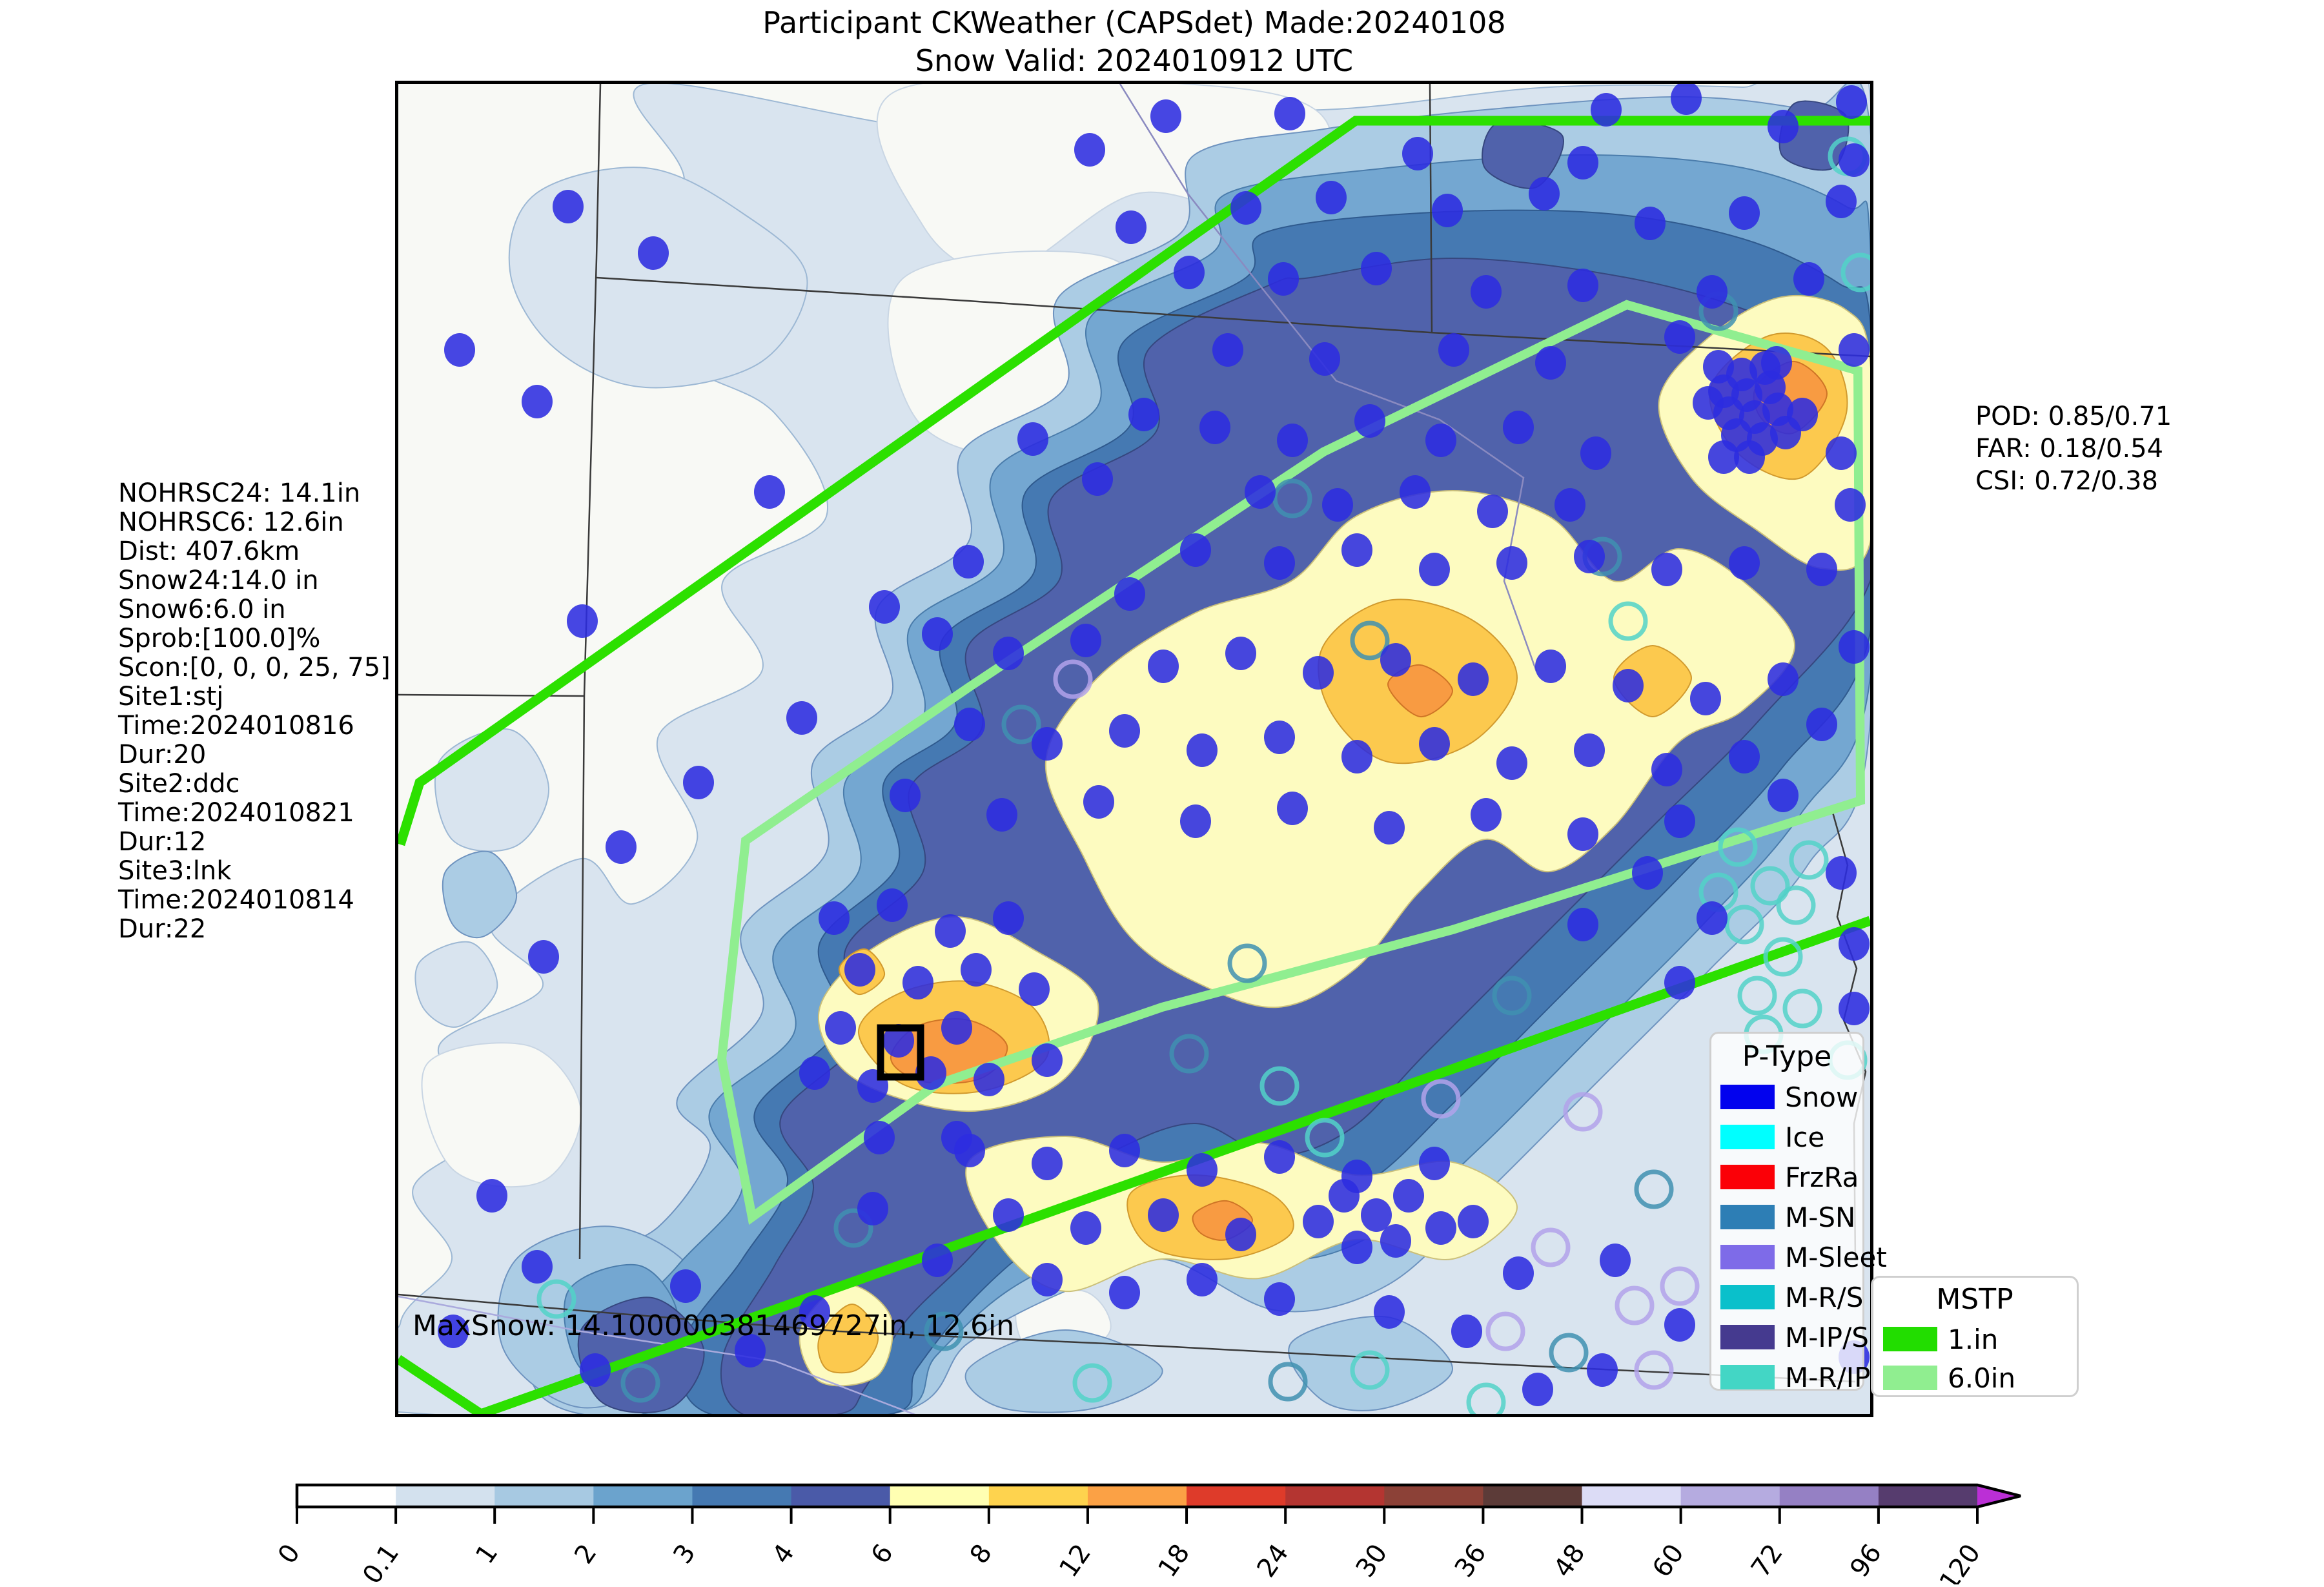  What do you see at coordinates (1960, 1562) in the screenshot?
I see `colorbar-tick-label: 120` at bounding box center [1960, 1562].